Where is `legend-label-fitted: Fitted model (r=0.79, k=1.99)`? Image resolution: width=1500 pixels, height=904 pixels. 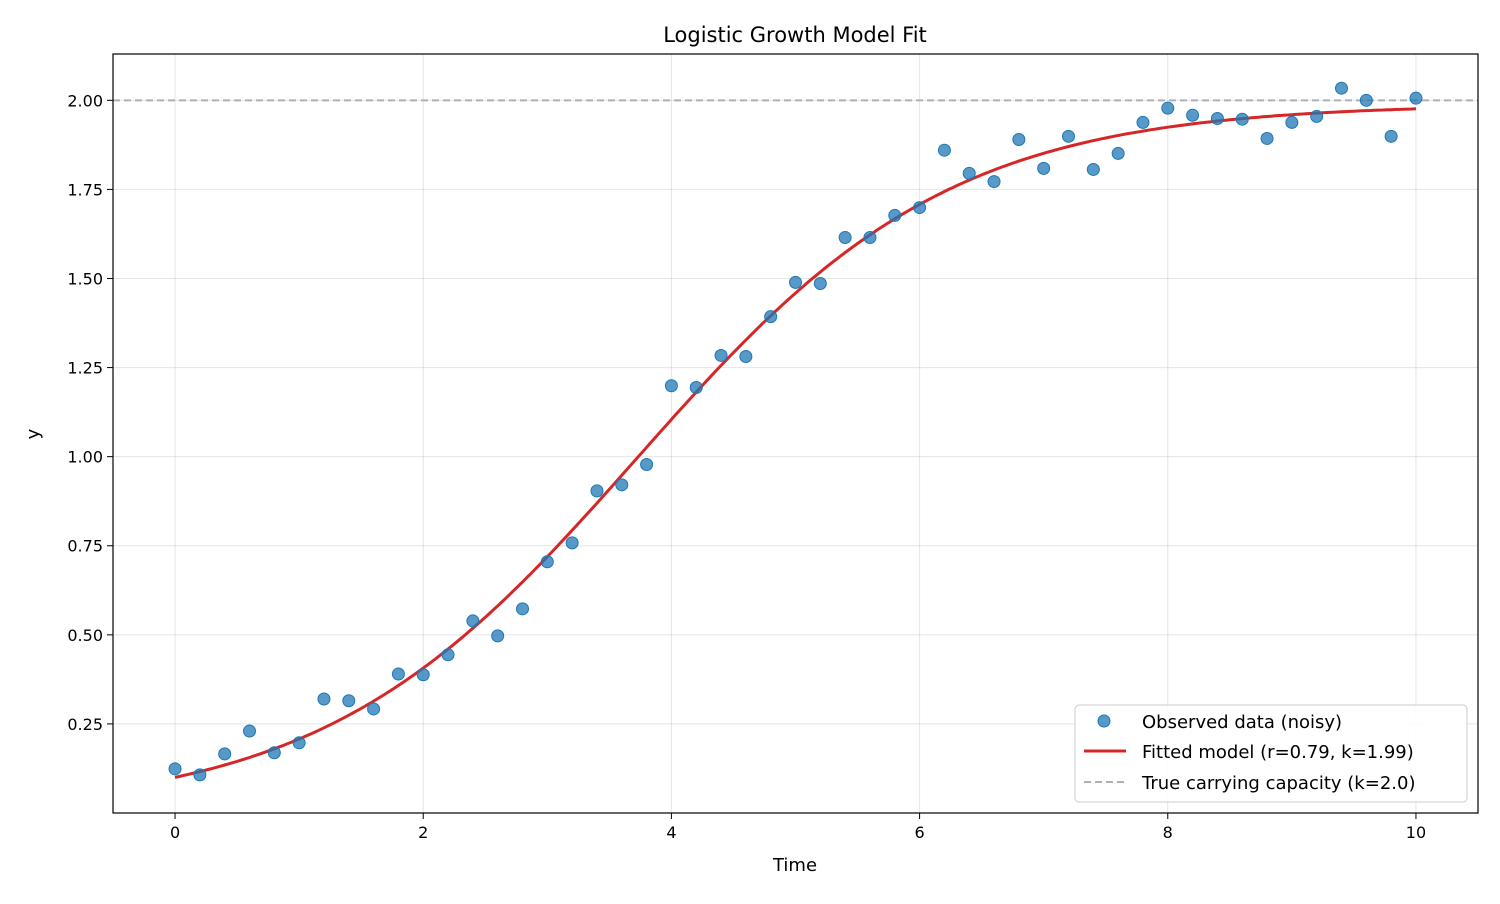
legend-label-fitted: Fitted model (r=0.79, k=1.99) is located at coordinates (1278, 752).